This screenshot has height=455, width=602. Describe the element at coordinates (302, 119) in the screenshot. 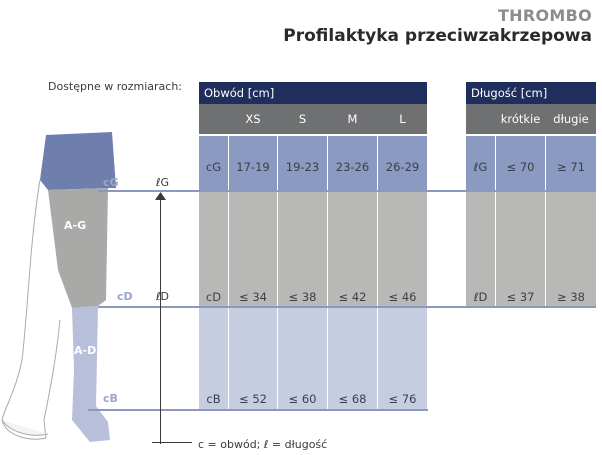

I see `size-column-s: S` at that location.